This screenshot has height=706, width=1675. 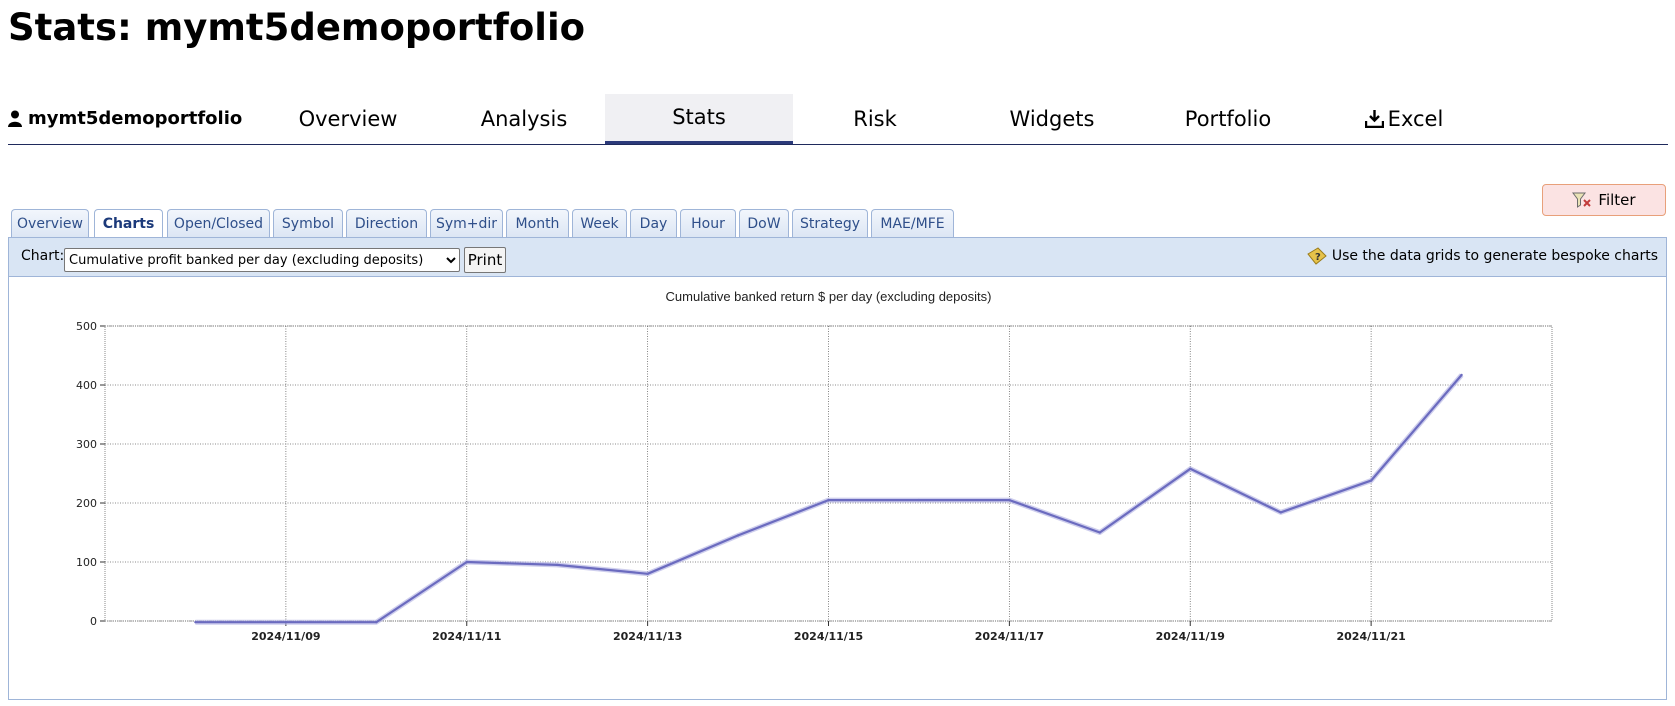 I want to click on download-icon, so click(x=1374, y=119).